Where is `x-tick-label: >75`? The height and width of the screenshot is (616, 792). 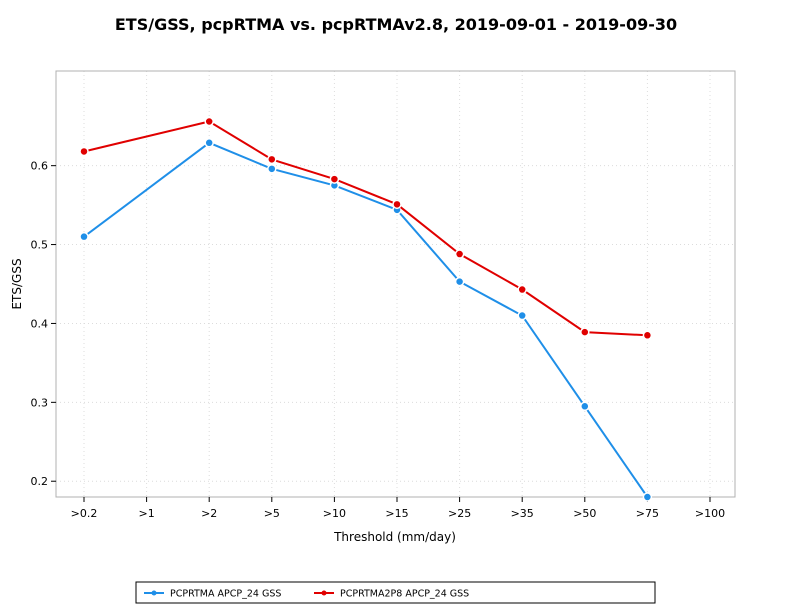
x-tick-label: >75 is located at coordinates (647, 513).